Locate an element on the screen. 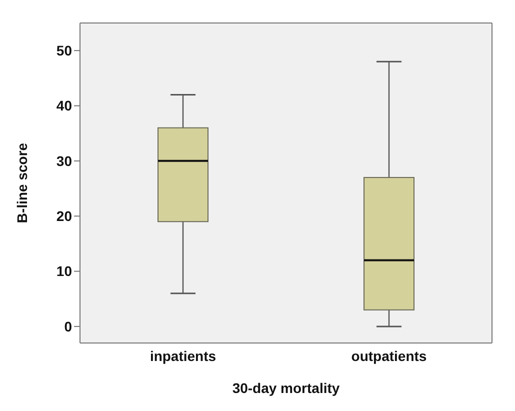 This screenshot has height=411, width=515. x-tick-label: inpatients is located at coordinates (183, 356).